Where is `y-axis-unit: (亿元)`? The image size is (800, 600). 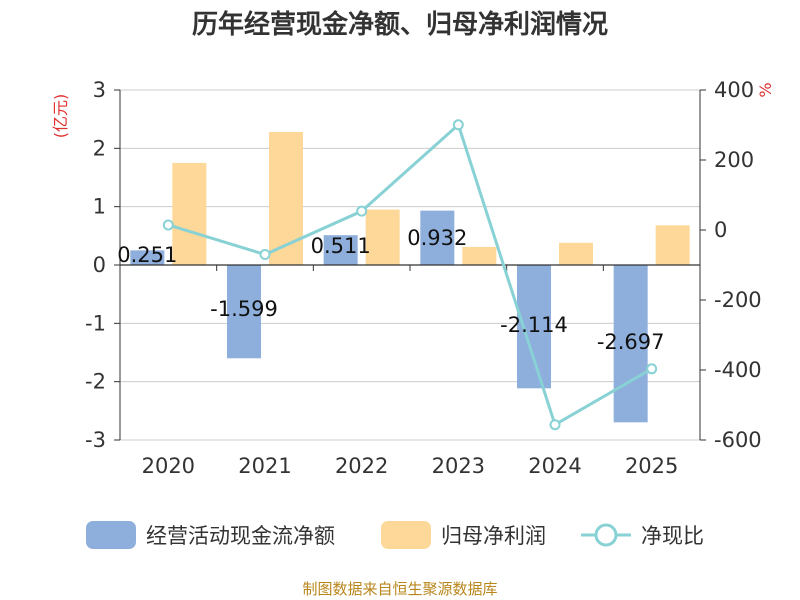
y-axis-unit: (亿元) is located at coordinates (60, 116).